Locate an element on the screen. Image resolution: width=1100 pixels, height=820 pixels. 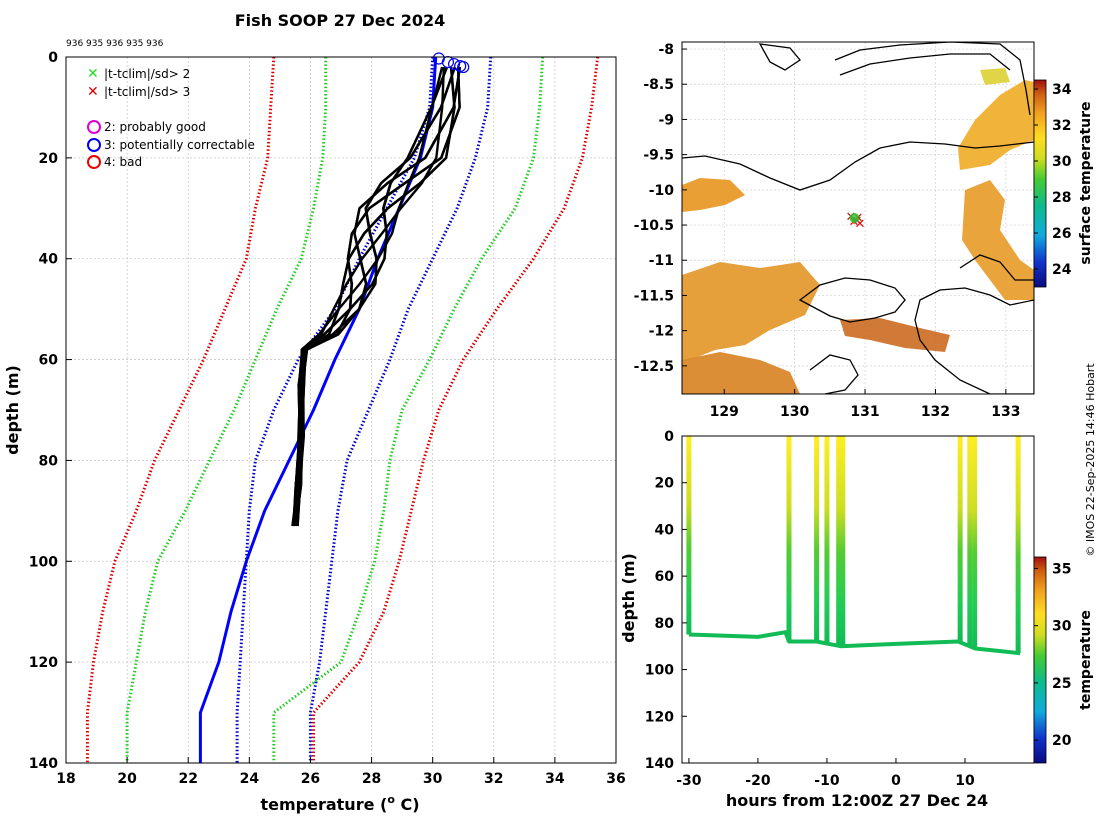
profile-x-label-end: C) is located at coordinates (407, 804).